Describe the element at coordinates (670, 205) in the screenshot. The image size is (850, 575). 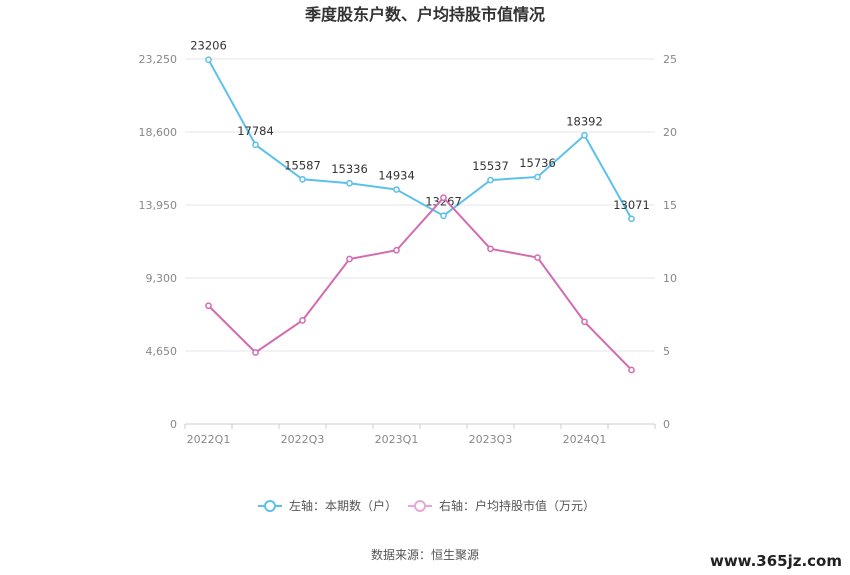
I see `right-tick-label: 15` at that location.